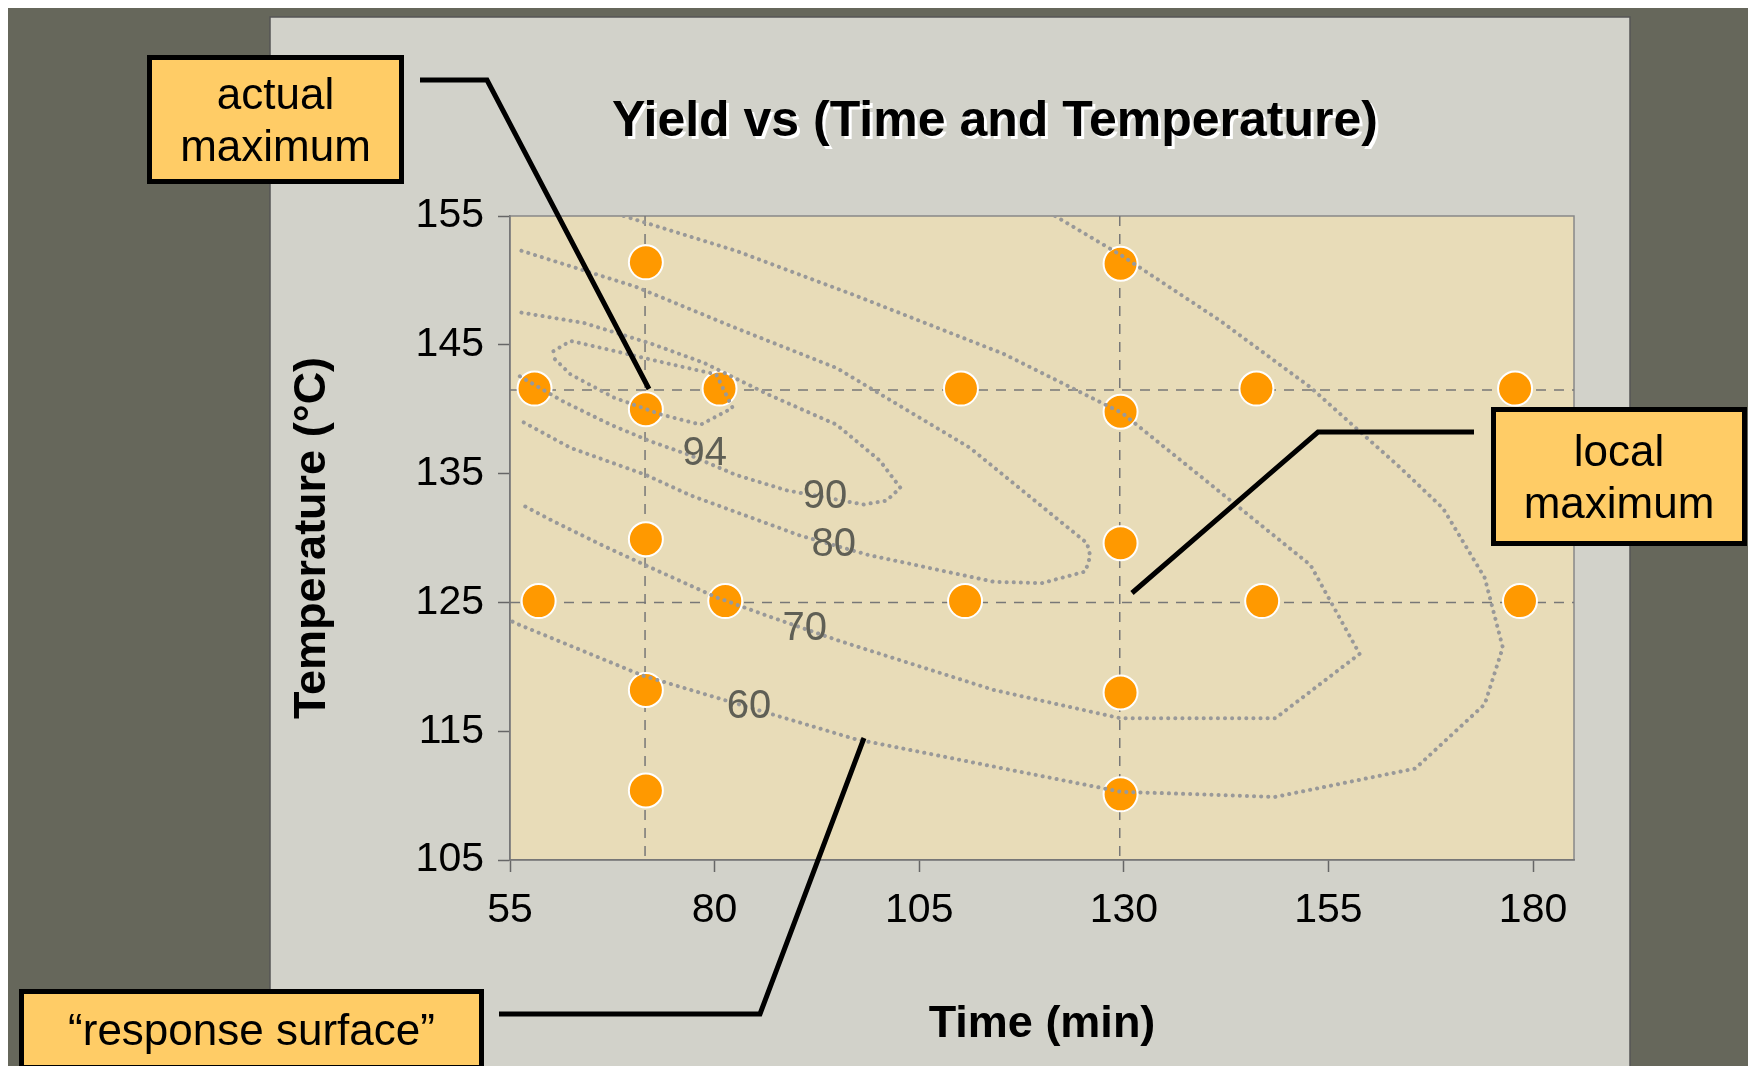 This screenshot has width=1748, height=1066. What do you see at coordinates (1533, 907) in the screenshot?
I see `x-tick-label: 180` at bounding box center [1533, 907].